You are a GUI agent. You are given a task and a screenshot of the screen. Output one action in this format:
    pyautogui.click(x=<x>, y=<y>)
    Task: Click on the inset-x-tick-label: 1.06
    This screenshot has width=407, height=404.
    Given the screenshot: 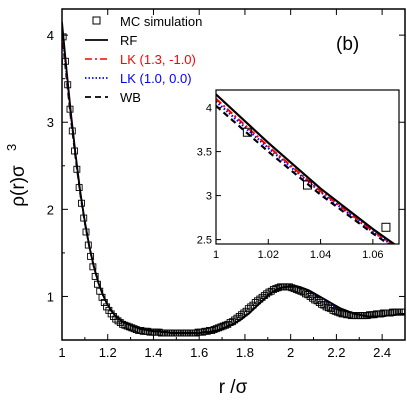 What is the action you would take?
    pyautogui.click(x=372, y=255)
    